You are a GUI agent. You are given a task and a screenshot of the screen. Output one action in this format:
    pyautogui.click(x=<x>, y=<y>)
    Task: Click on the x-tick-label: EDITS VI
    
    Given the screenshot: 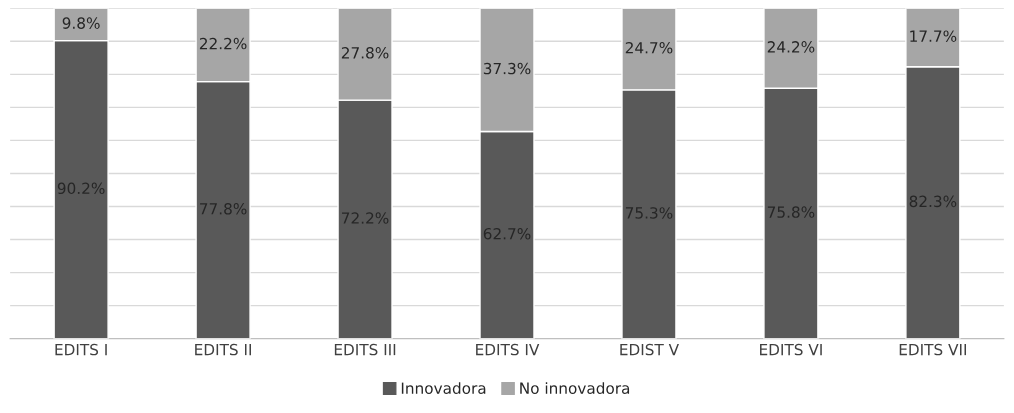 What is the action you would take?
    pyautogui.click(x=791, y=349)
    